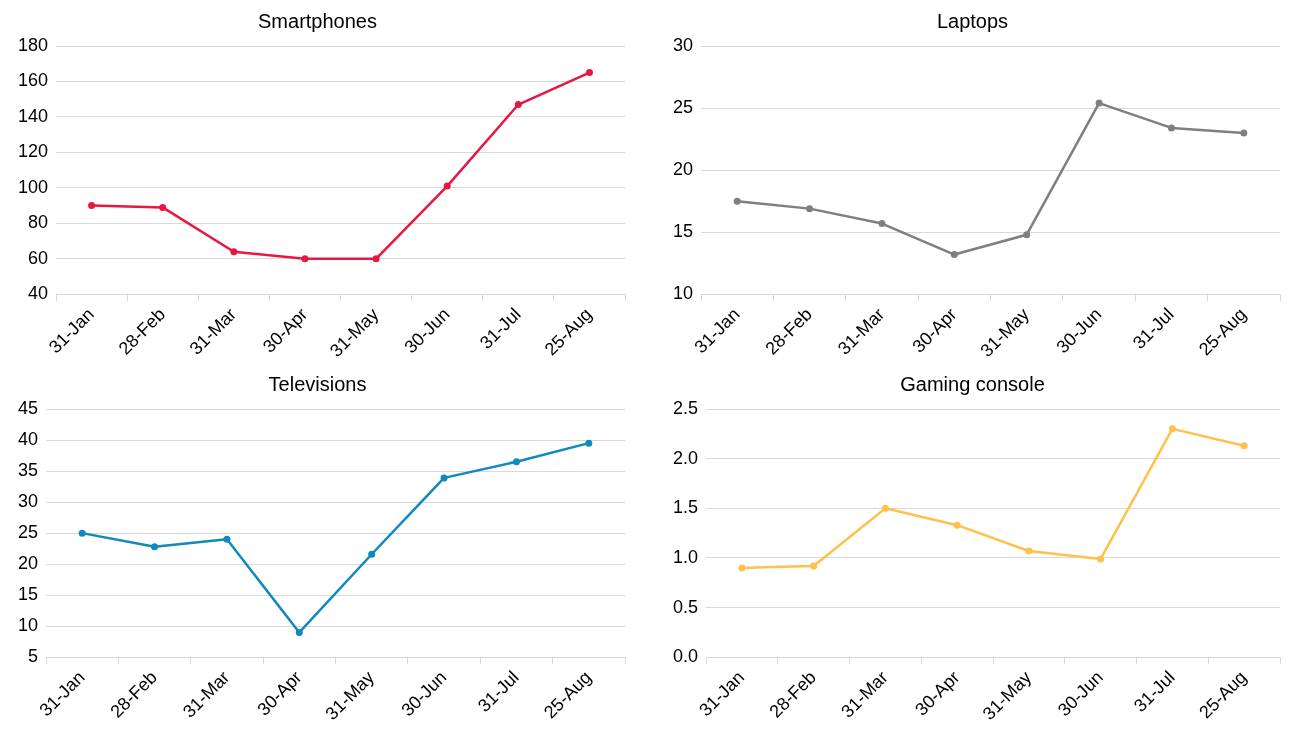  Describe the element at coordinates (972, 383) in the screenshot. I see `chart-title: Gaming console` at that location.